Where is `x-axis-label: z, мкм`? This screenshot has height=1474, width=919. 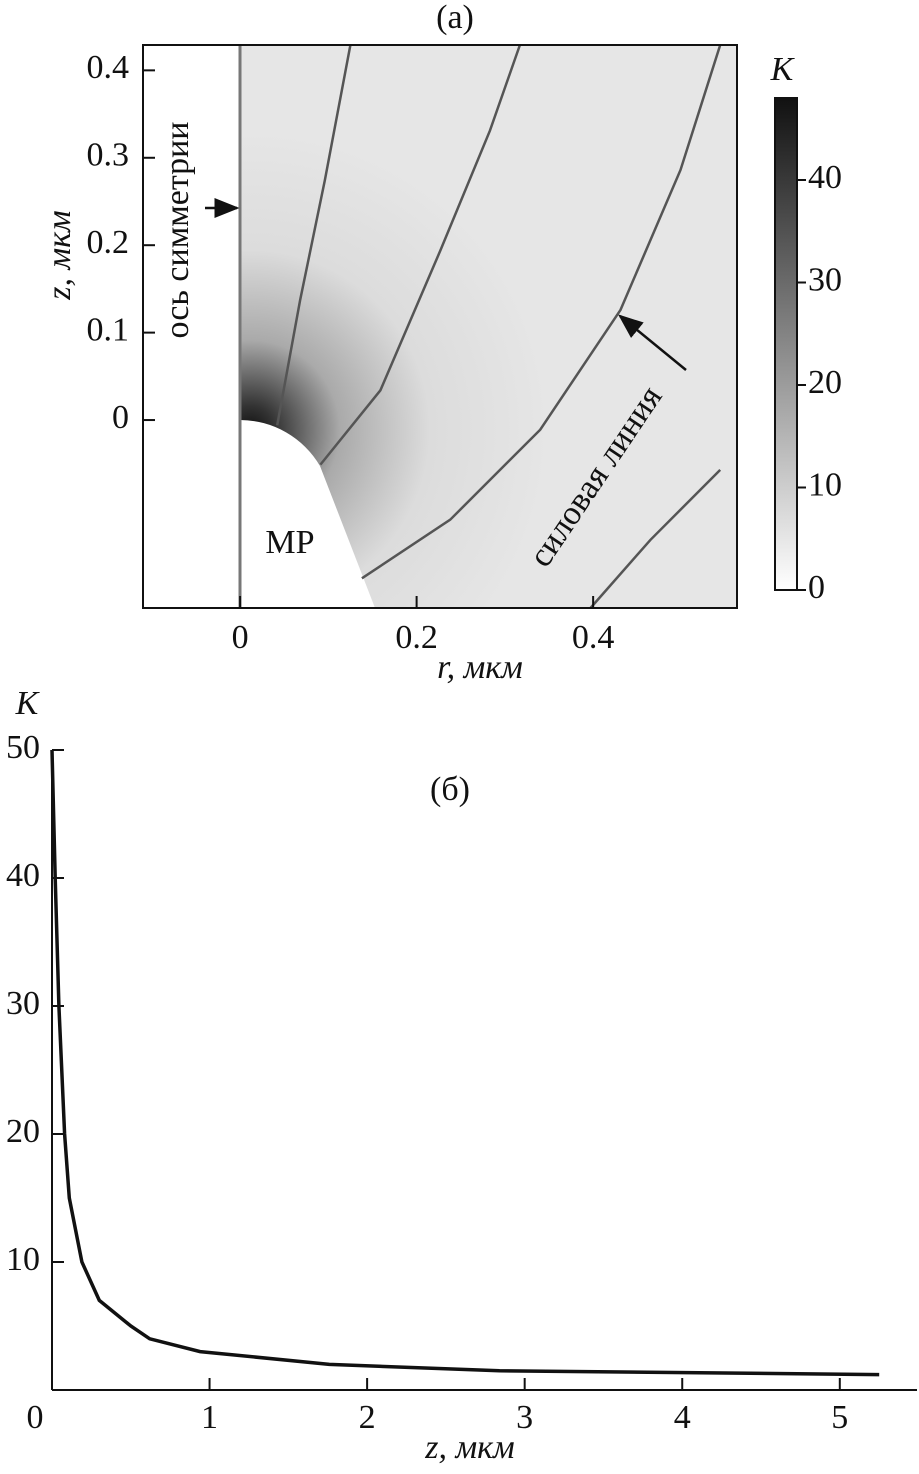
x-axis-label: z, мкм is located at coordinates (469, 1447).